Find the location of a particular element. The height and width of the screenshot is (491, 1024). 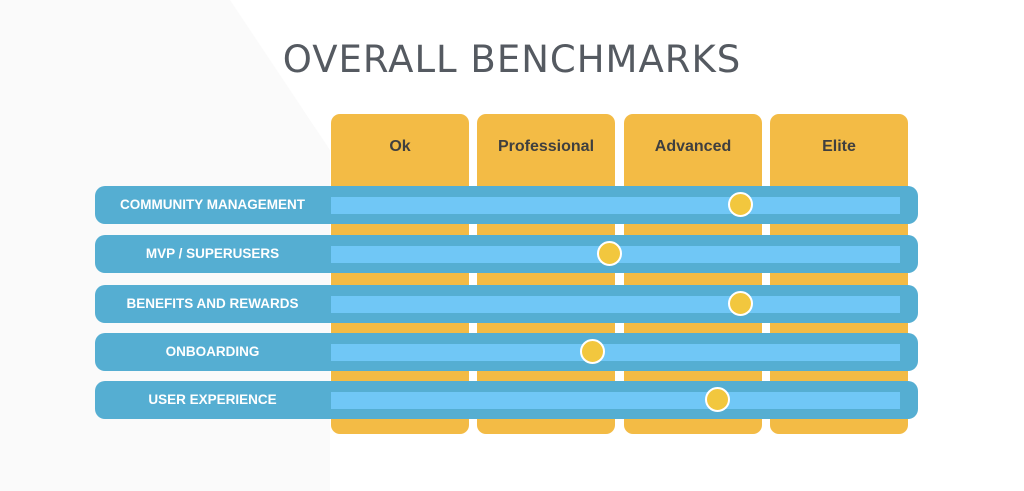

level-column-elite: Elite is located at coordinates (839, 274).